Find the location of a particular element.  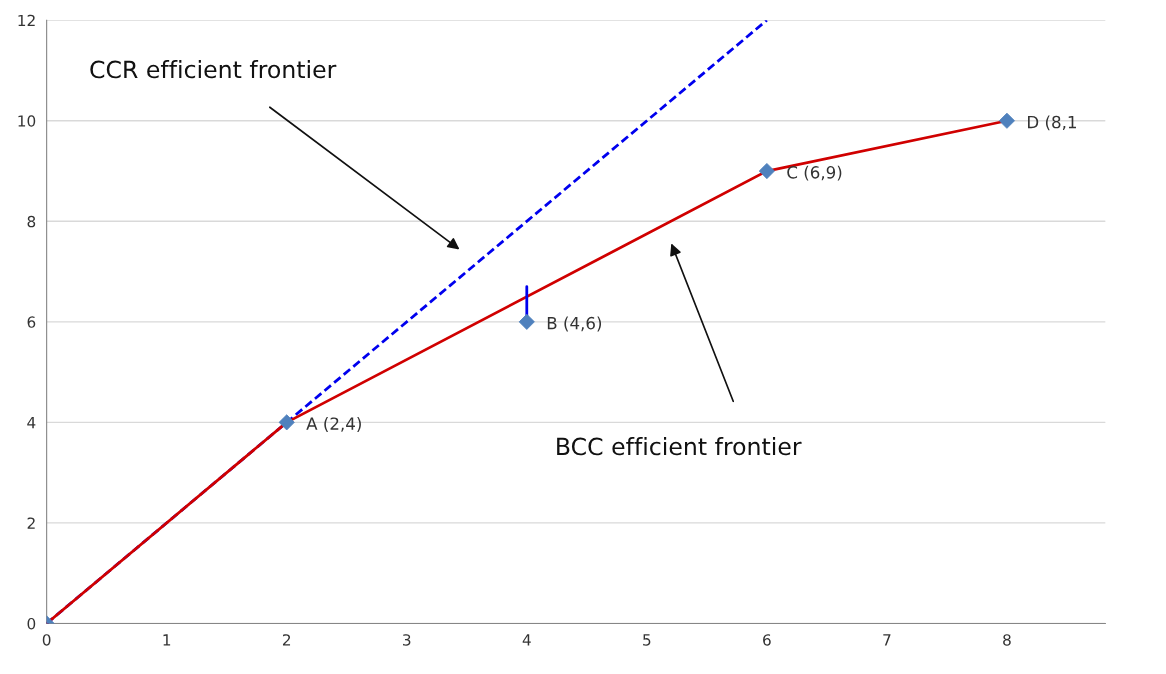

y-tick-label: 2 is located at coordinates (31, 523).